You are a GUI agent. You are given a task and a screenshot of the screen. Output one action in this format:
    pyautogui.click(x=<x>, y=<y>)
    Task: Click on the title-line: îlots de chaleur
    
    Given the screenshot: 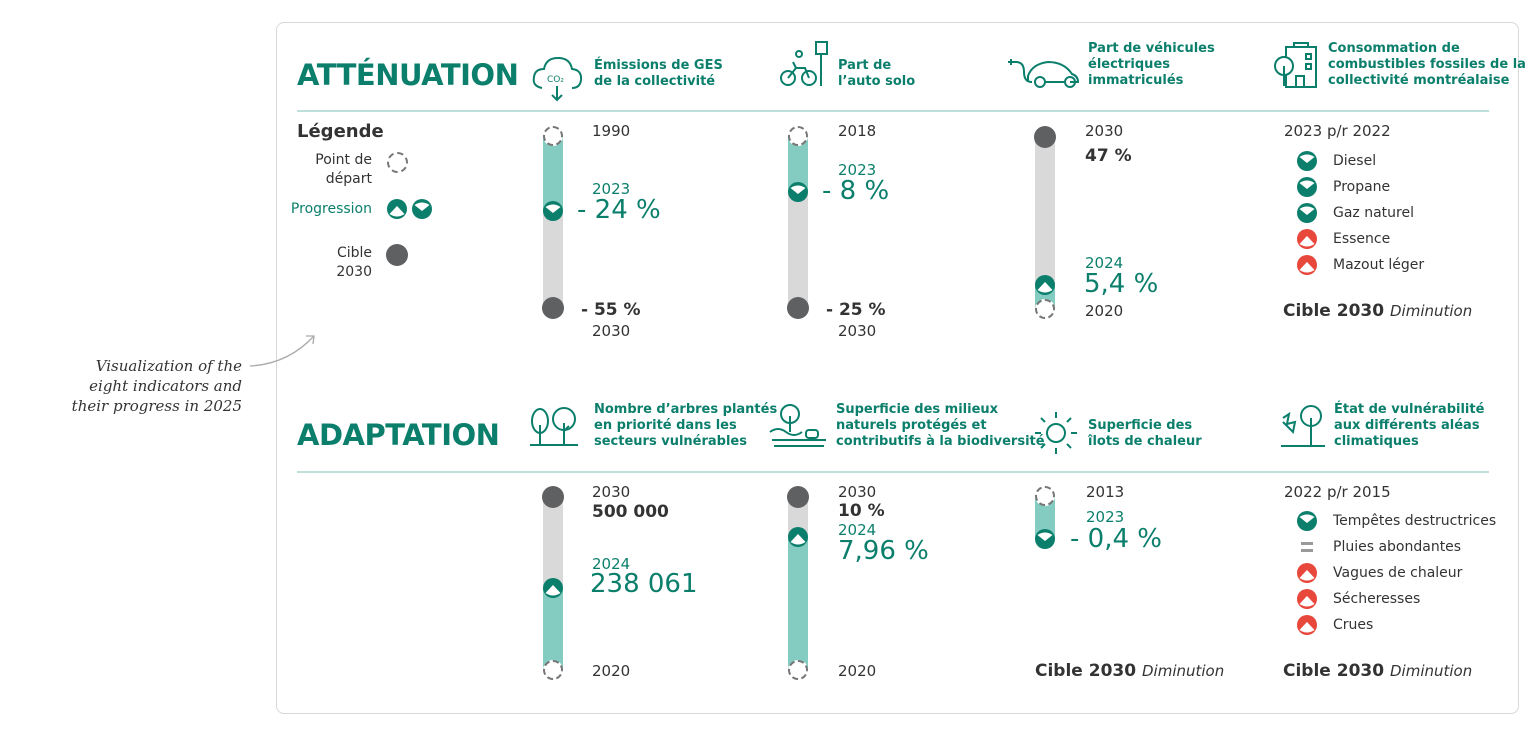 What is the action you would take?
    pyautogui.click(x=1145, y=441)
    